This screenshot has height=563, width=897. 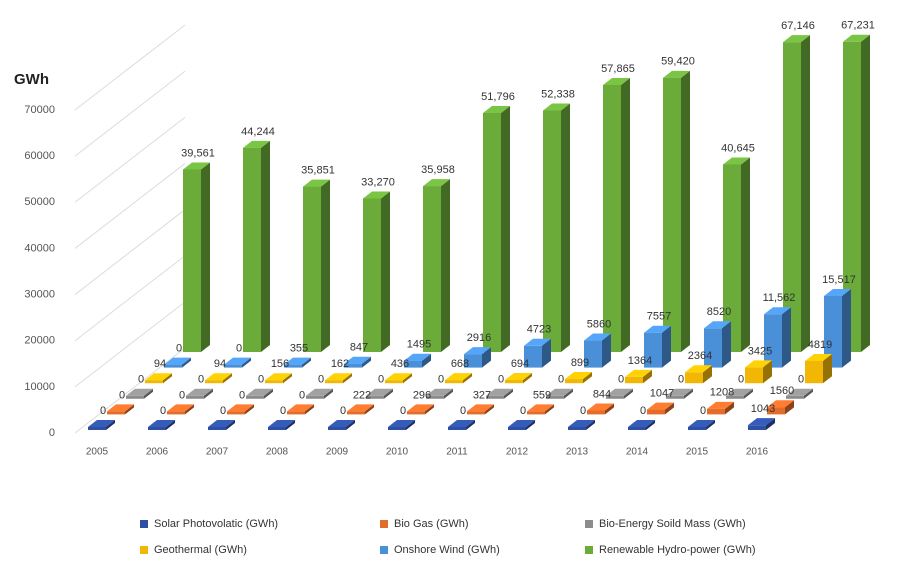 I want to click on value-label: 52,338, so click(x=558, y=94).